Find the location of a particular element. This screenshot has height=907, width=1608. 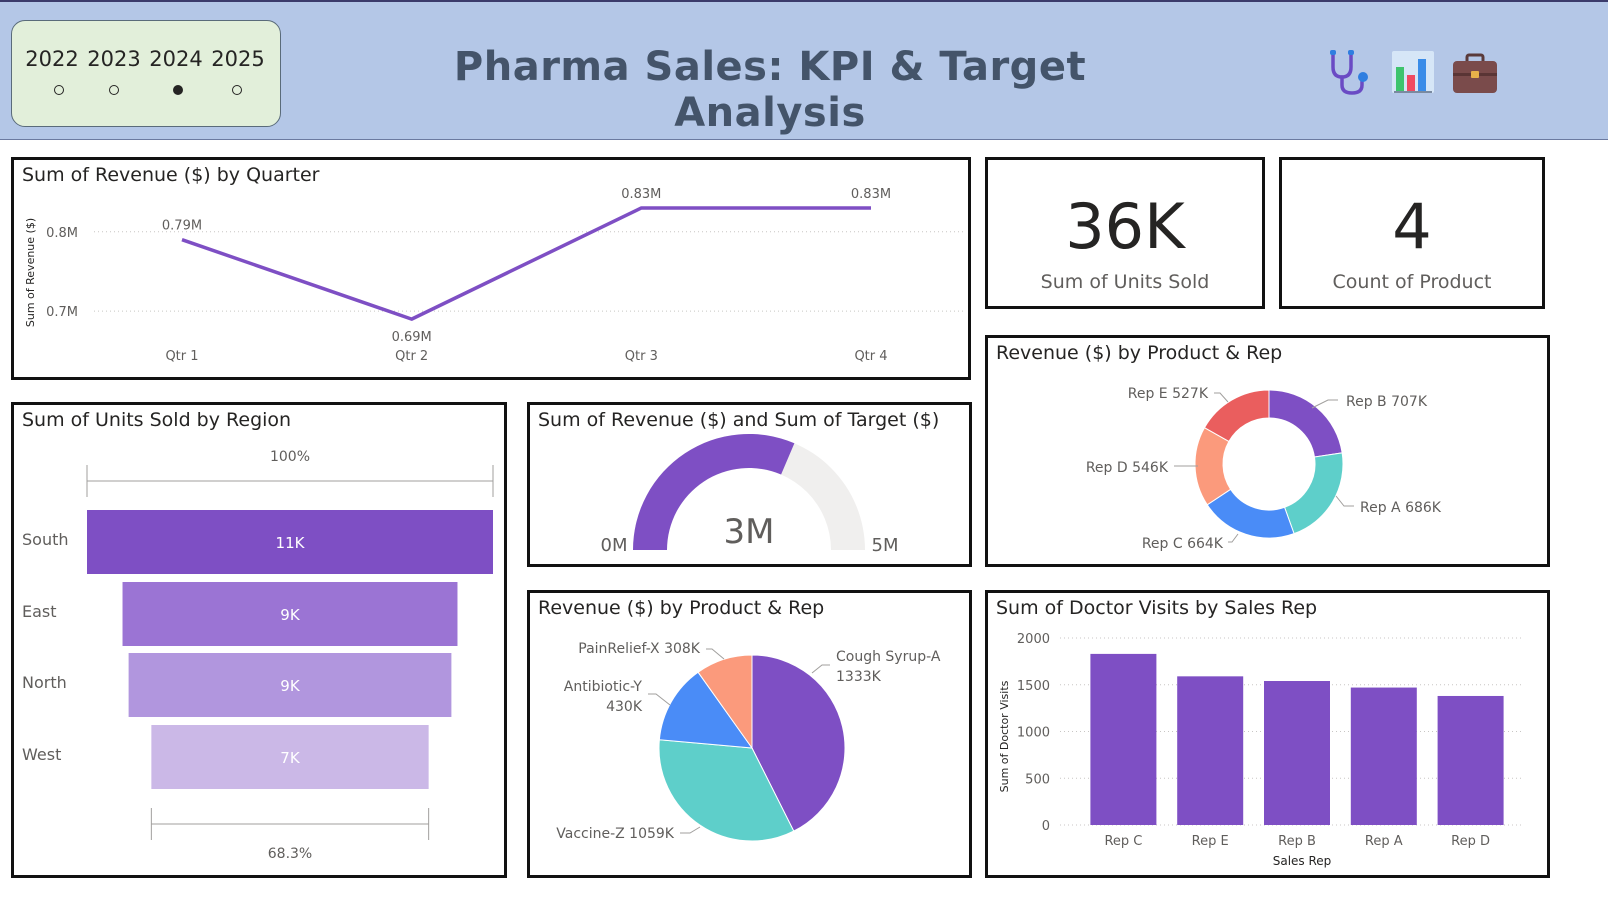

x-tick-label: Rep C is located at coordinates (1123, 841).